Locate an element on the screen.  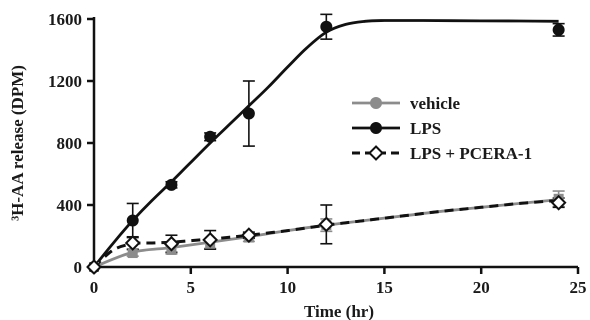
x-tick-label: 15 is located at coordinates (384, 287).